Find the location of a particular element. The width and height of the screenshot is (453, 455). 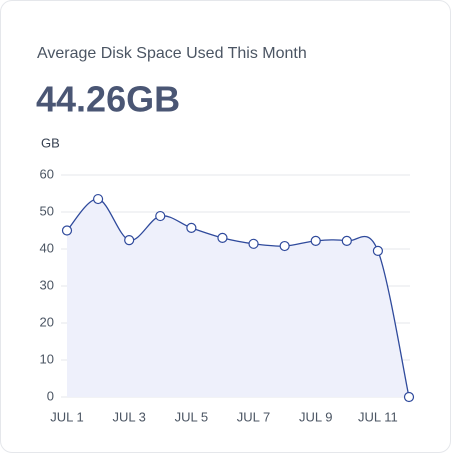

x-tick-label: JUL 5 is located at coordinates (191, 416).